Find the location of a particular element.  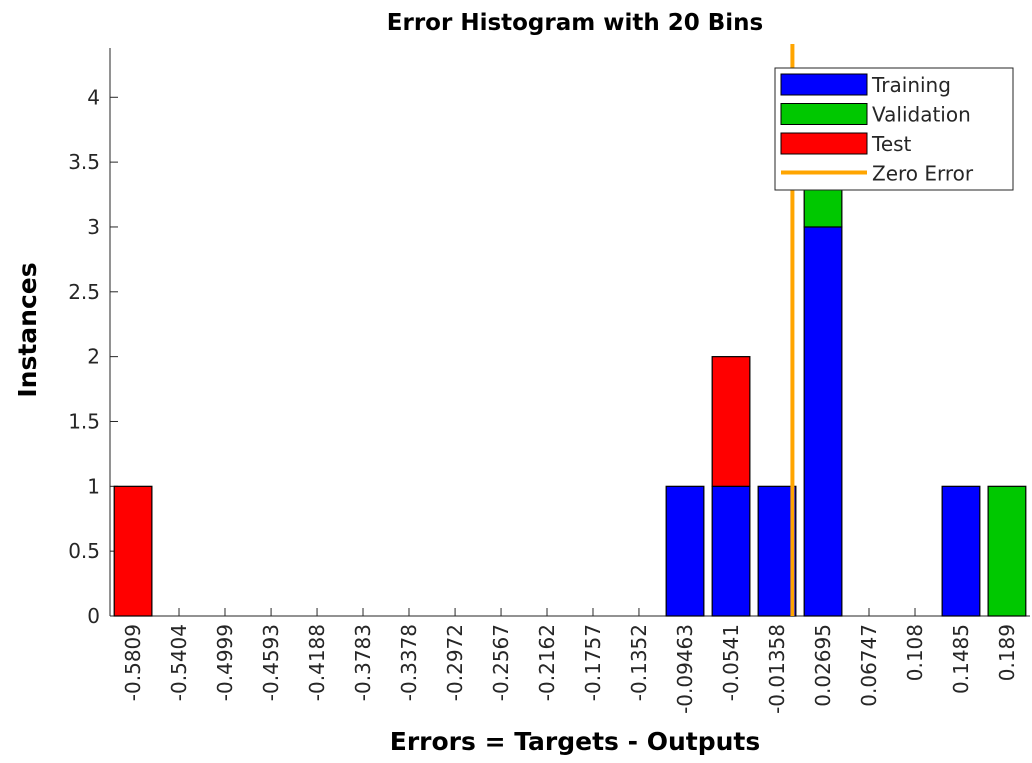

x-tick-label: -0.01358 is located at coordinates (777, 669).